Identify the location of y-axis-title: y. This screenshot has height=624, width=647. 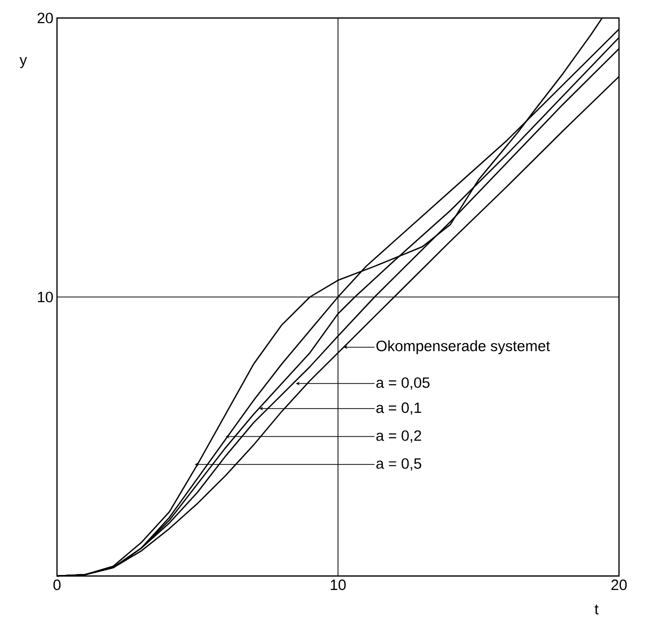
(23, 62).